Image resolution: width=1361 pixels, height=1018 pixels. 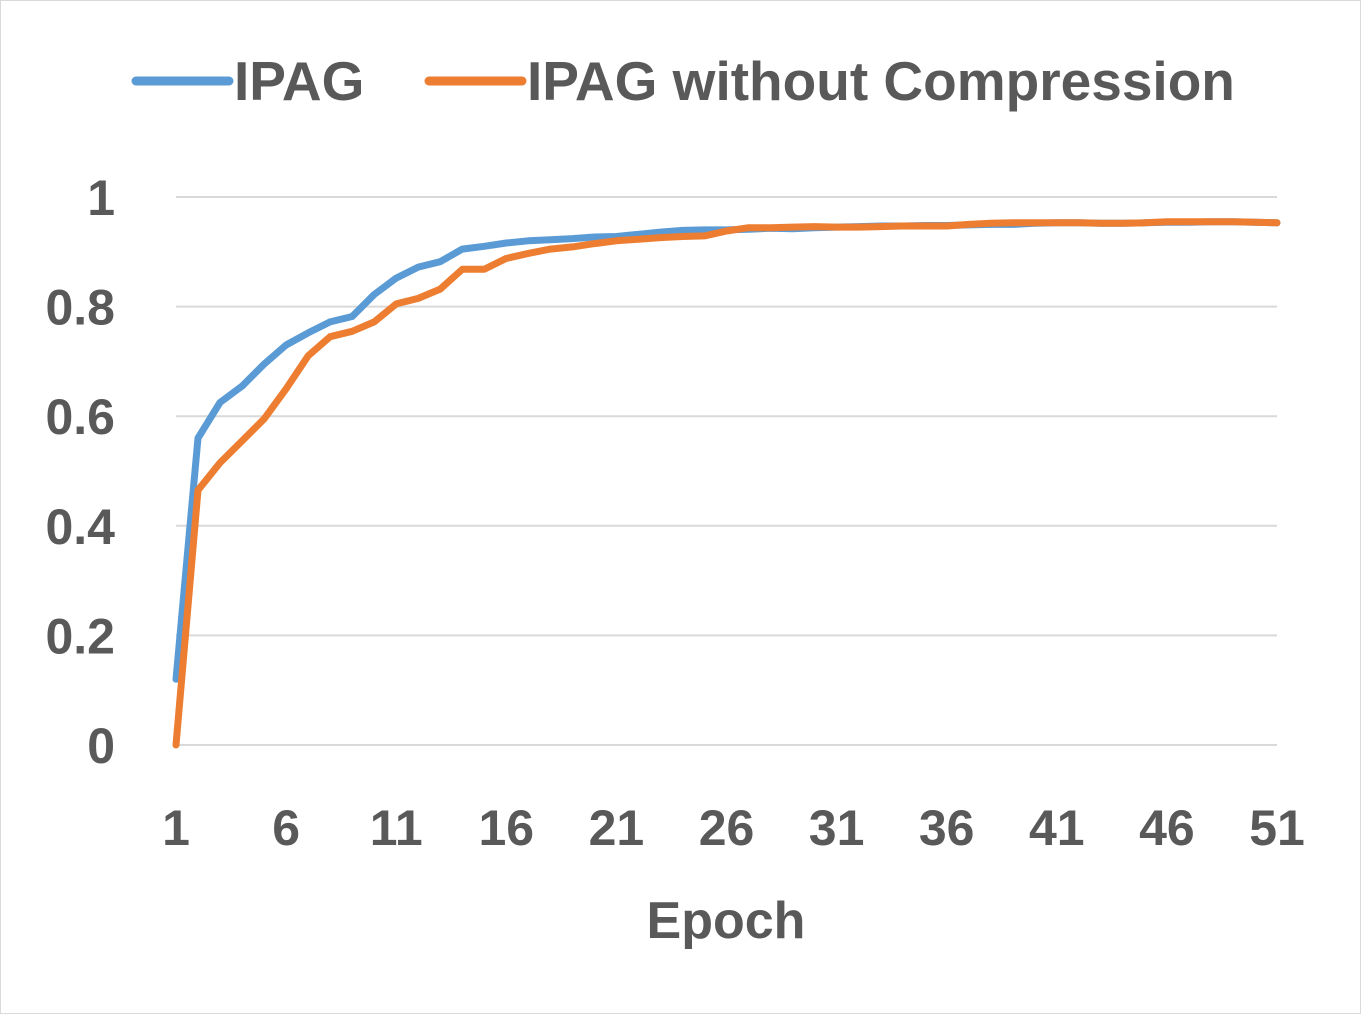 I want to click on y-tick-label: 0, so click(x=101, y=746).